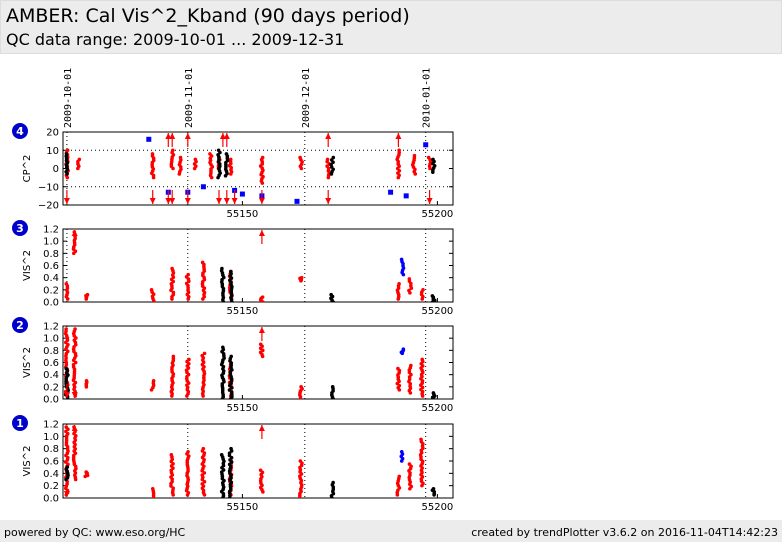 The width and height of the screenshot is (782, 542). I want to click on date-marker-label: 2009-12-01, so click(306, 98).